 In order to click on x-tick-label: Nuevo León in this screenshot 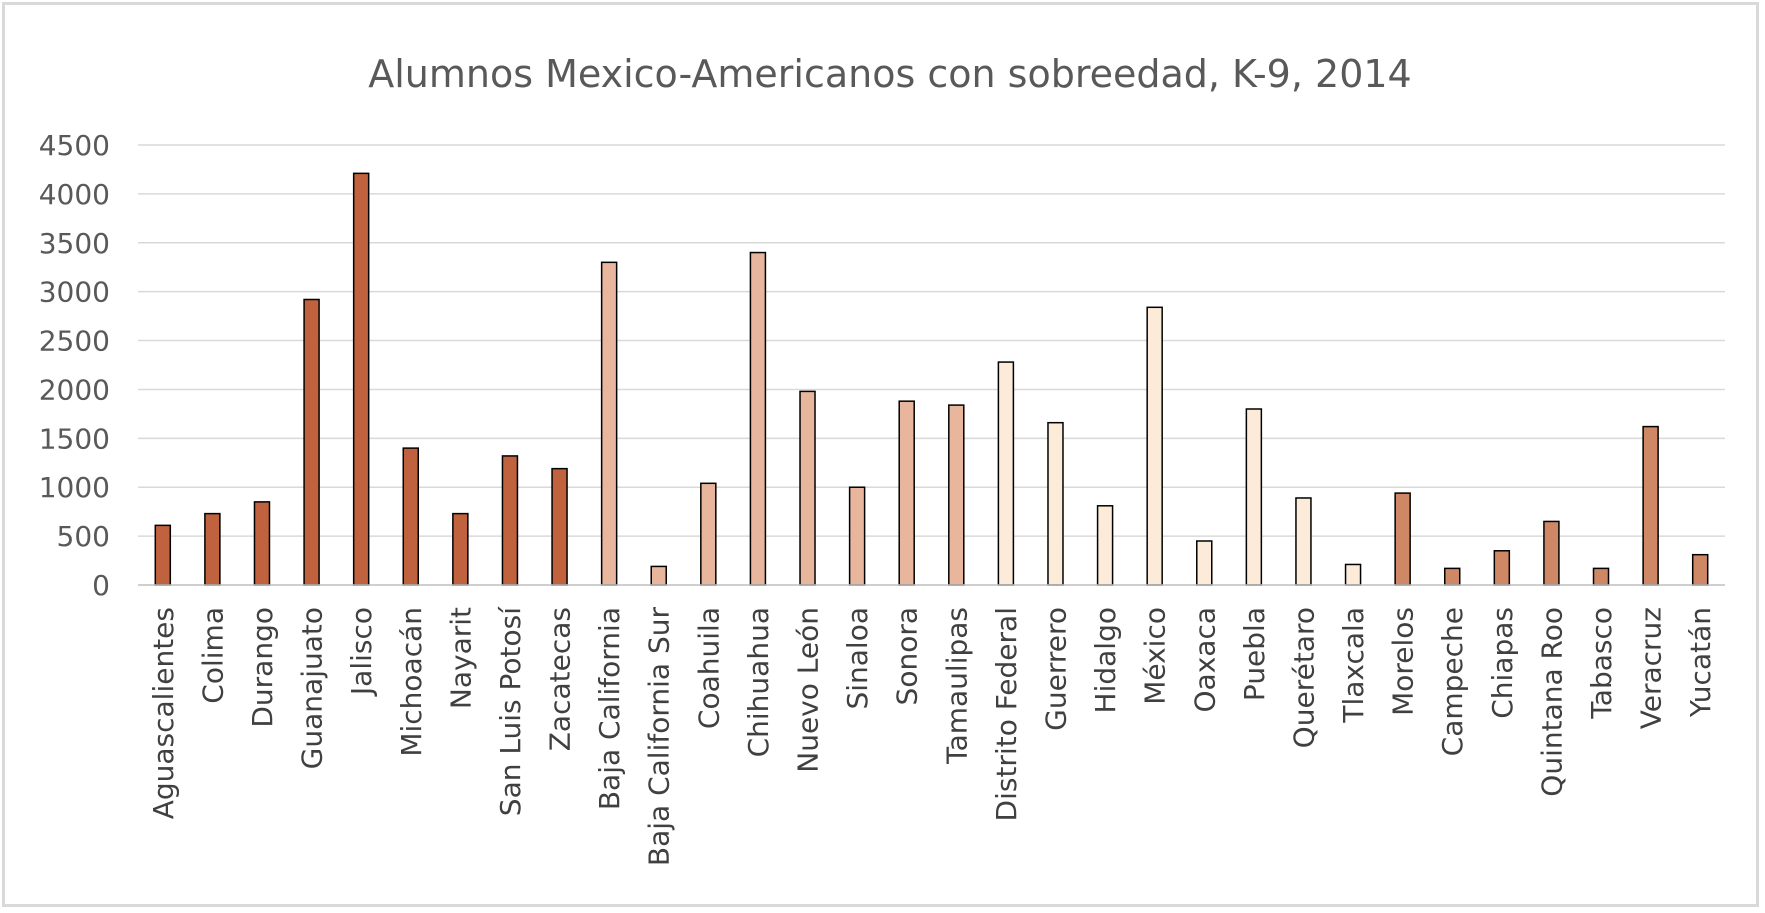, I will do `click(808, 690)`.